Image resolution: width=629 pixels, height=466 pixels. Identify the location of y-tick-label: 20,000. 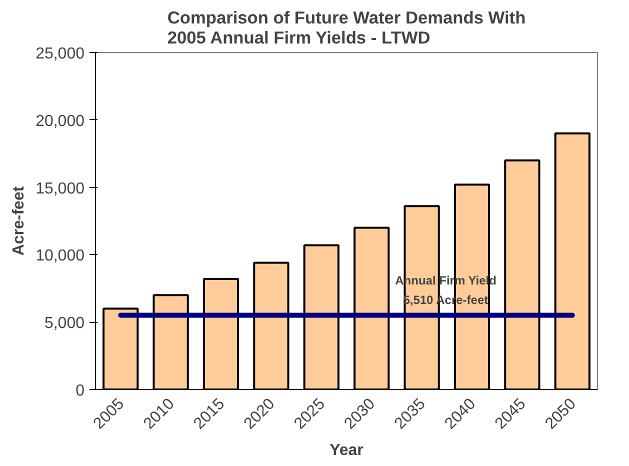
(60, 121).